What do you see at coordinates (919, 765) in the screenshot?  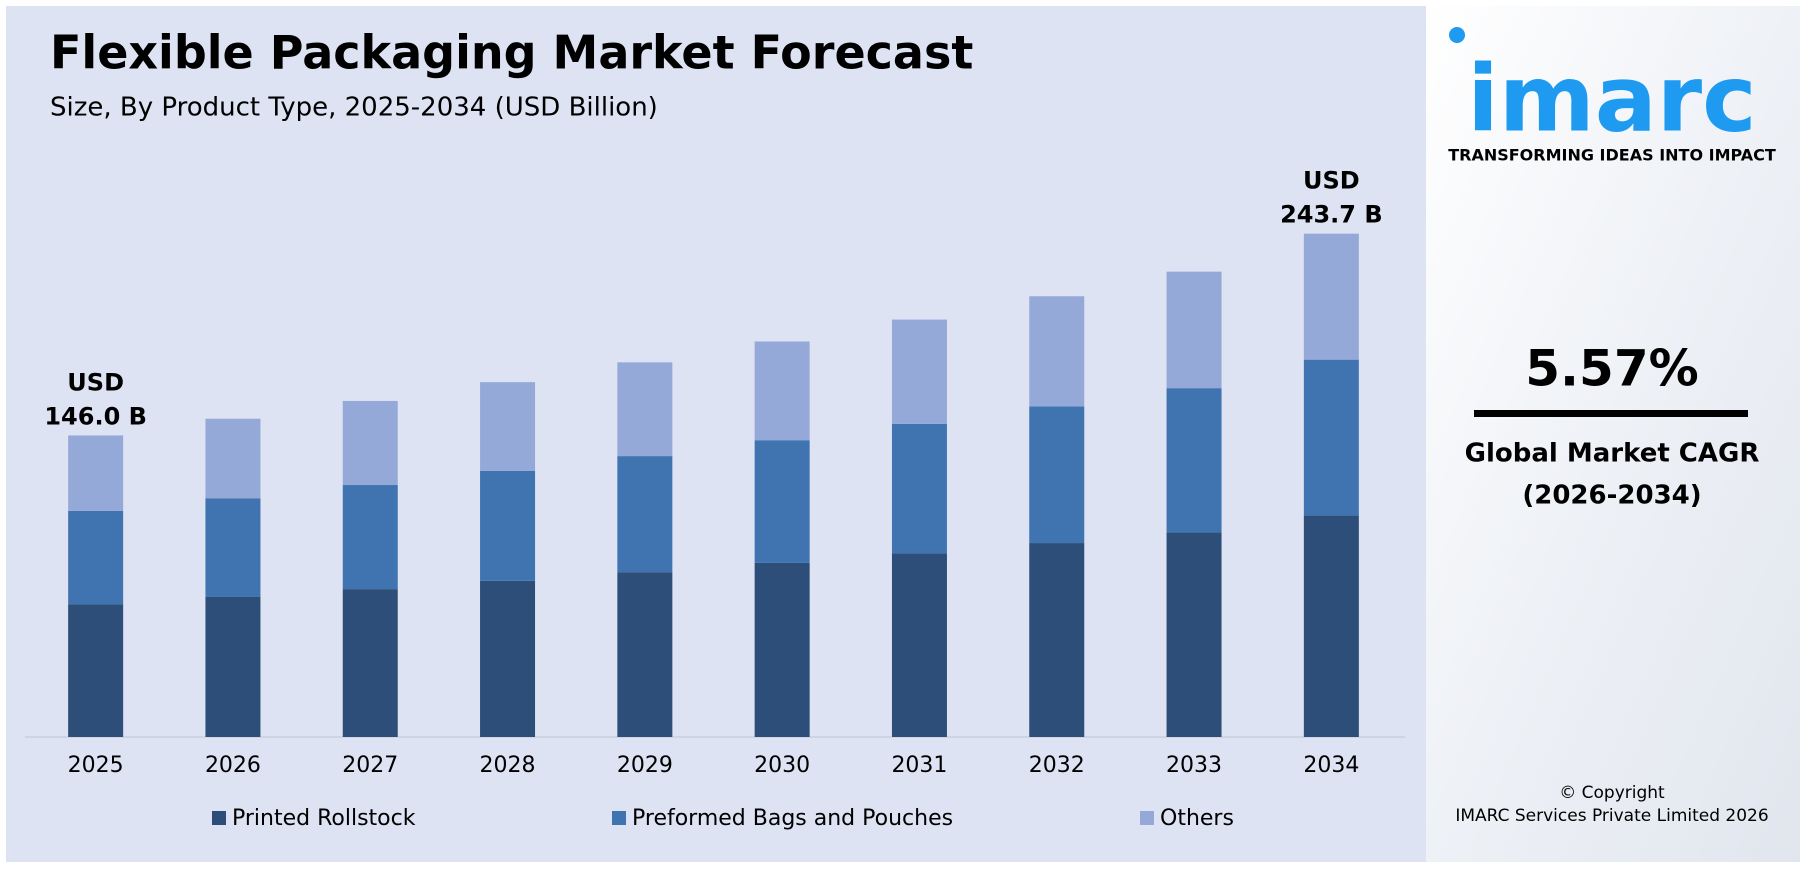 I see `x-tick-label: 2031` at bounding box center [919, 765].